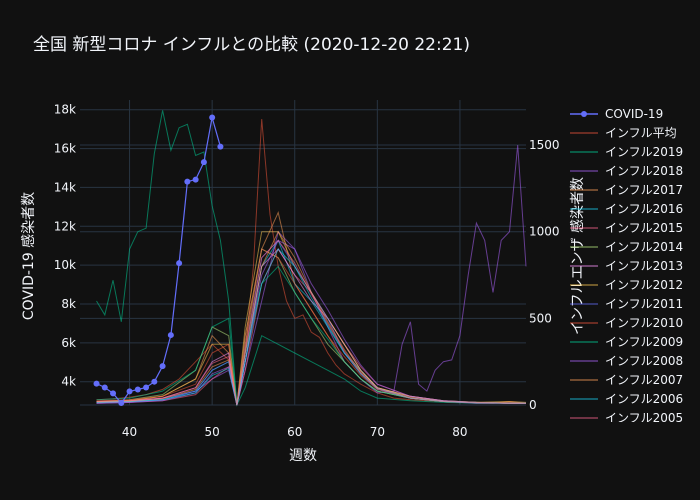 This screenshot has height=500, width=700. Describe the element at coordinates (251, 45) in the screenshot. I see `chart-title: 全国 新型コロナ インフルとの比較 (2020-12-20 22:21)` at that location.